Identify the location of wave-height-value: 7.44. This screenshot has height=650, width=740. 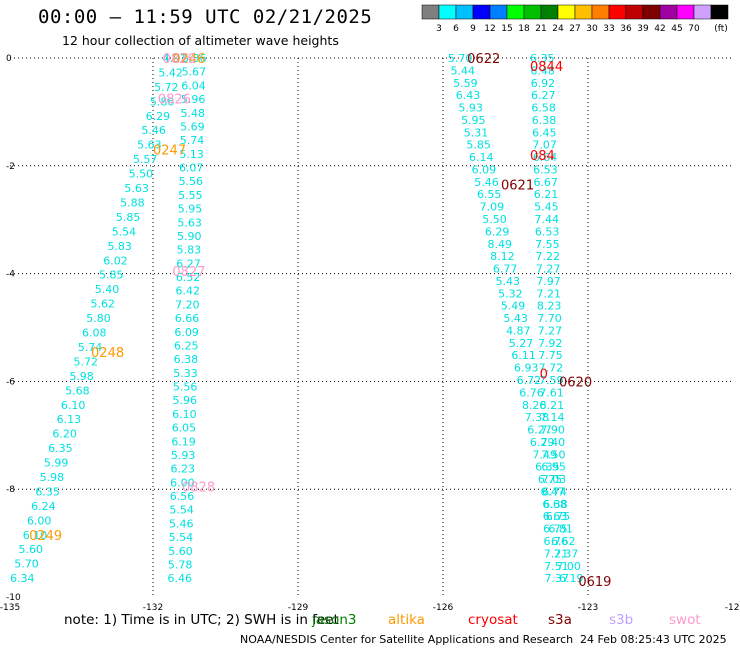
(546, 219).